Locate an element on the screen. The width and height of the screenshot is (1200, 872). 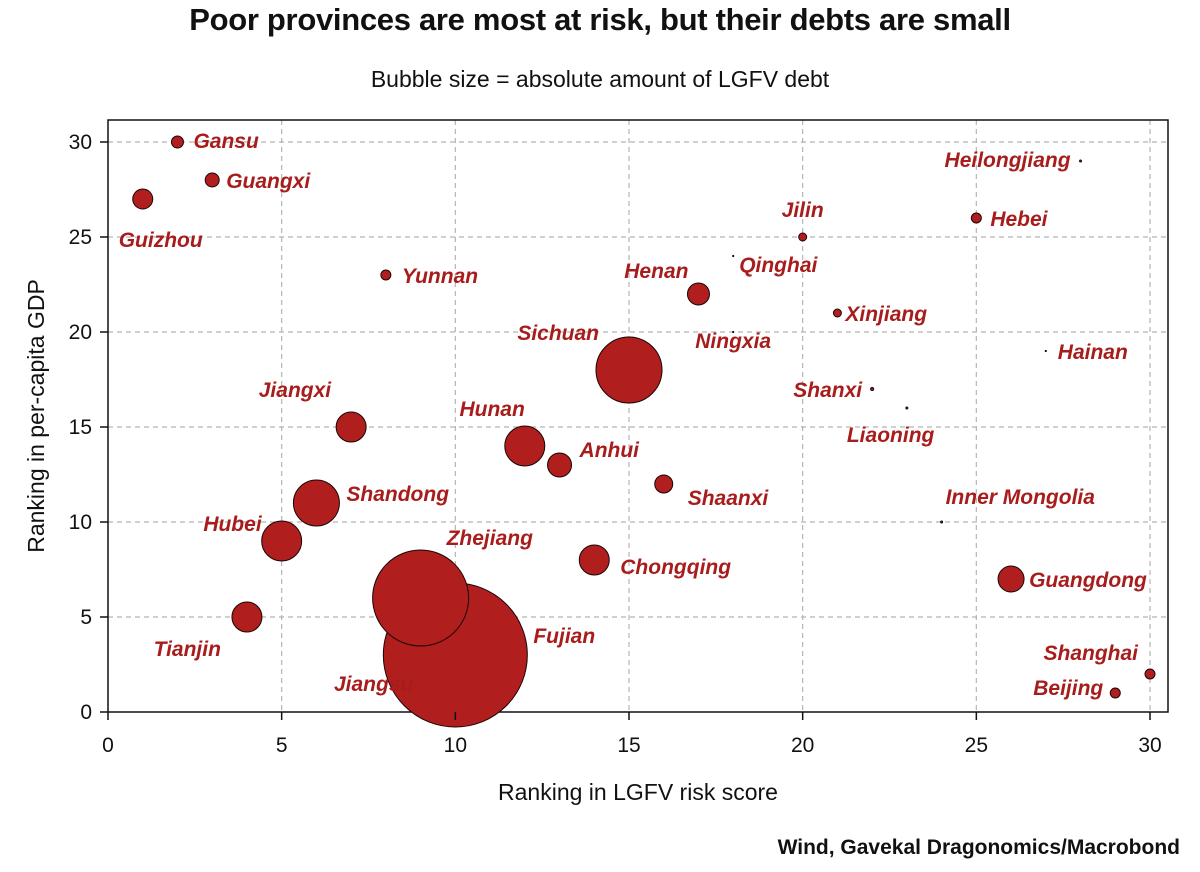
bubble-sichuan is located at coordinates (629, 370).